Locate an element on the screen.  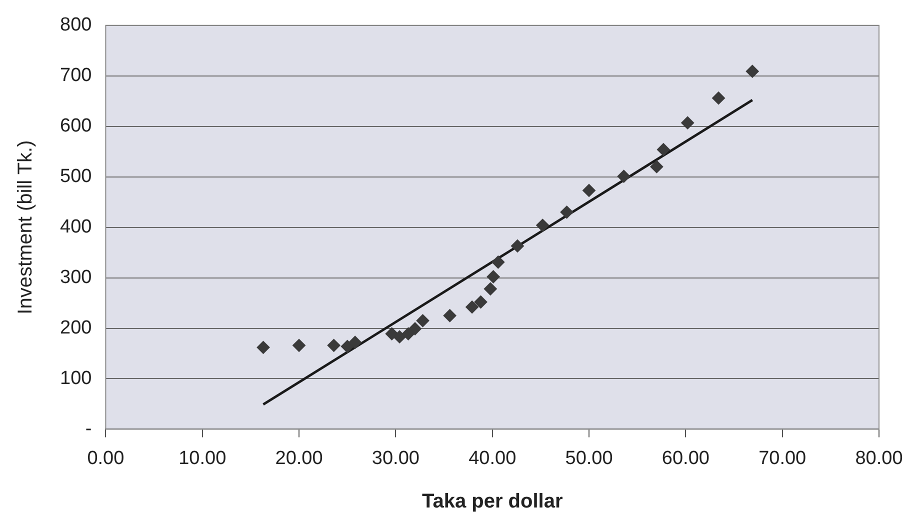
y-tick-label: 200 is located at coordinates (76, 327).